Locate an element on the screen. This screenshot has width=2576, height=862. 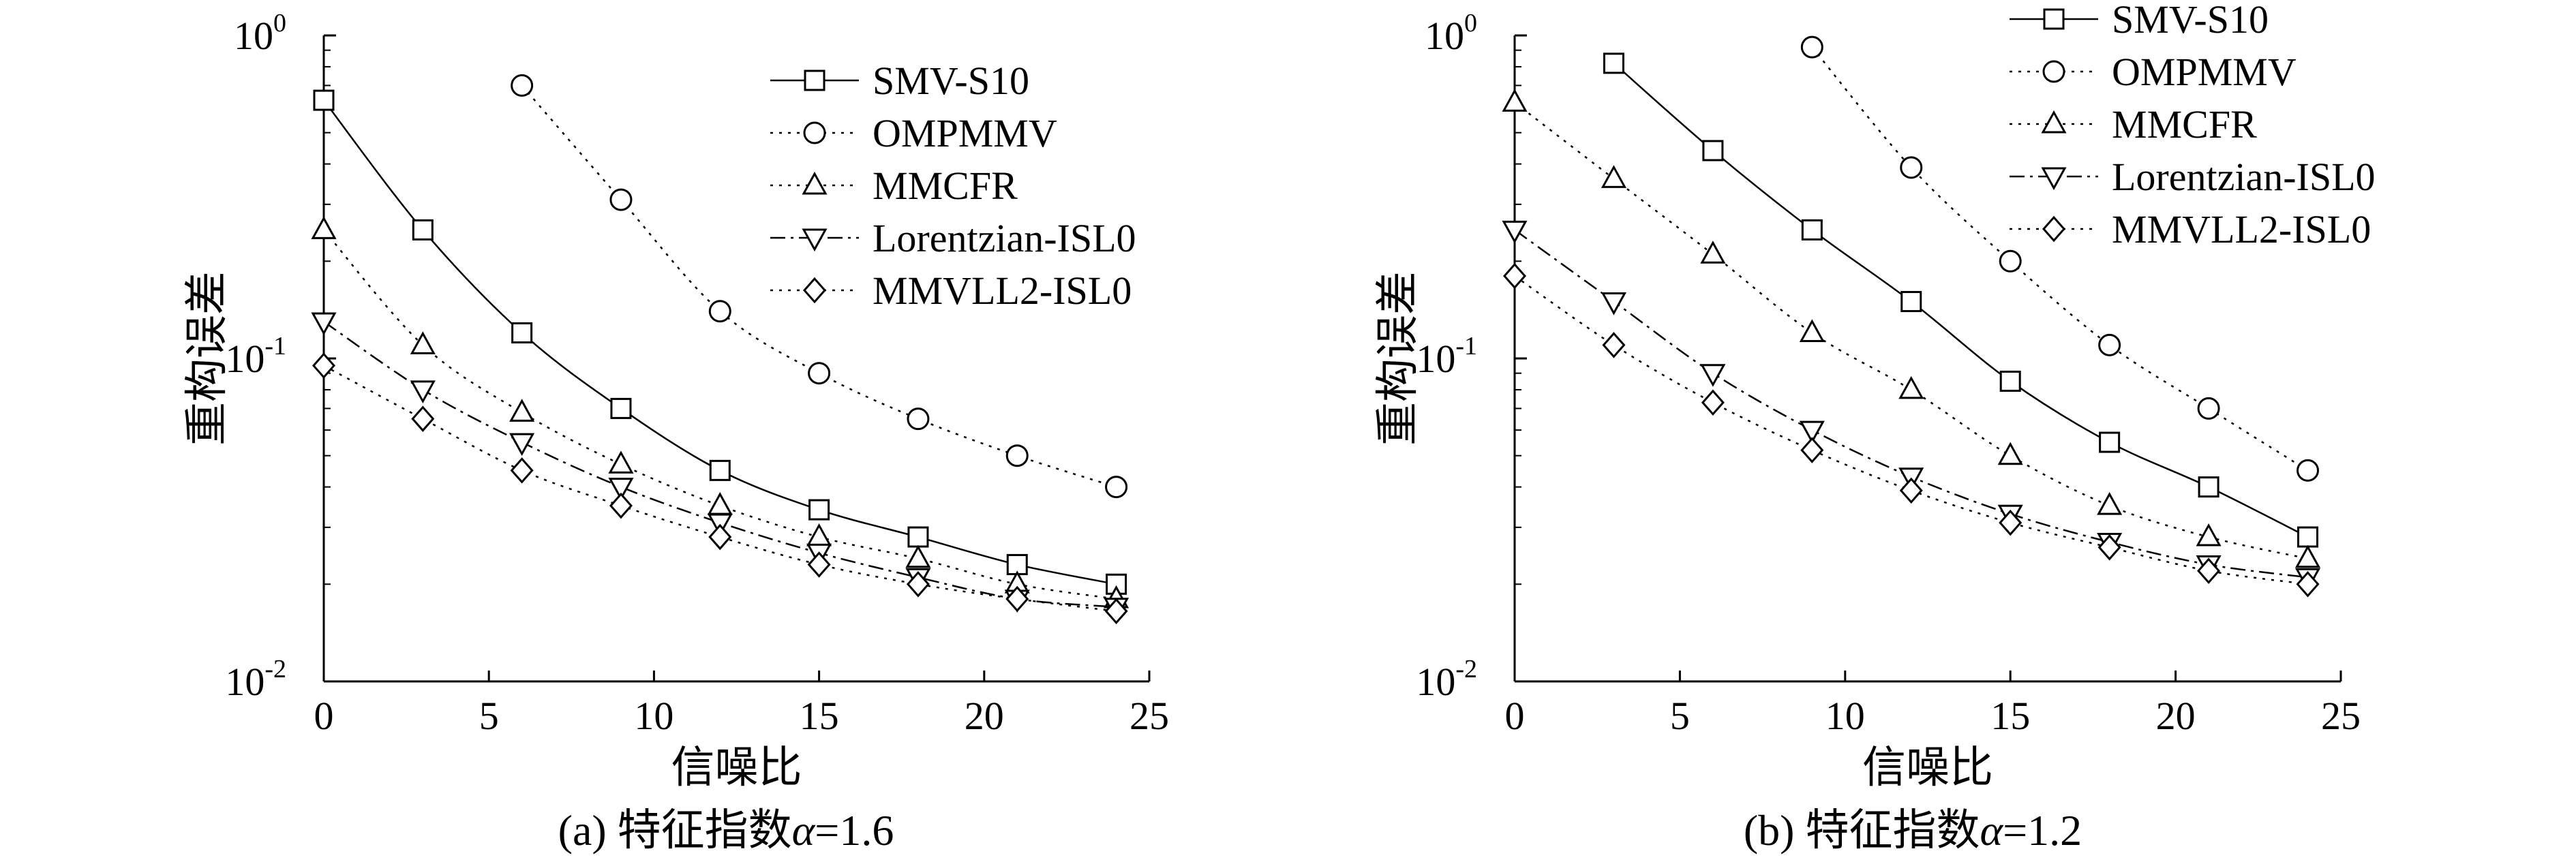
legend-entry: MMVLL2-ISL0 is located at coordinates (2190, 229).